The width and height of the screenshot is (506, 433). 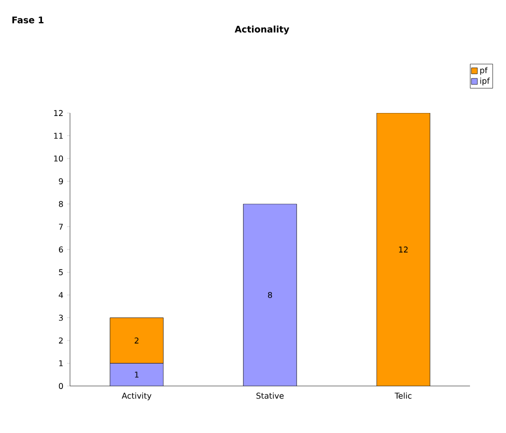 What do you see at coordinates (60, 204) in the screenshot?
I see `y-tick-label: 8` at bounding box center [60, 204].